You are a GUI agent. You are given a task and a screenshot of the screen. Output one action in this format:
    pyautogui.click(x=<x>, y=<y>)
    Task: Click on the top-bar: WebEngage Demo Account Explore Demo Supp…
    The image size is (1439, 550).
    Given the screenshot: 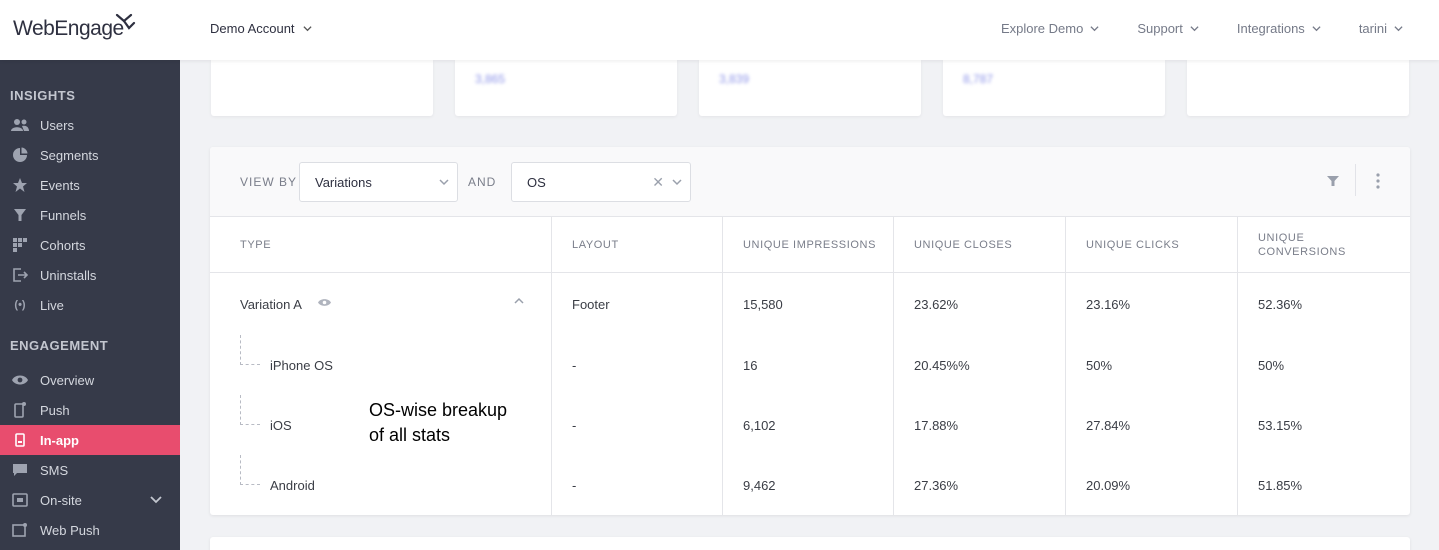 What is the action you would take?
    pyautogui.click(x=719, y=30)
    